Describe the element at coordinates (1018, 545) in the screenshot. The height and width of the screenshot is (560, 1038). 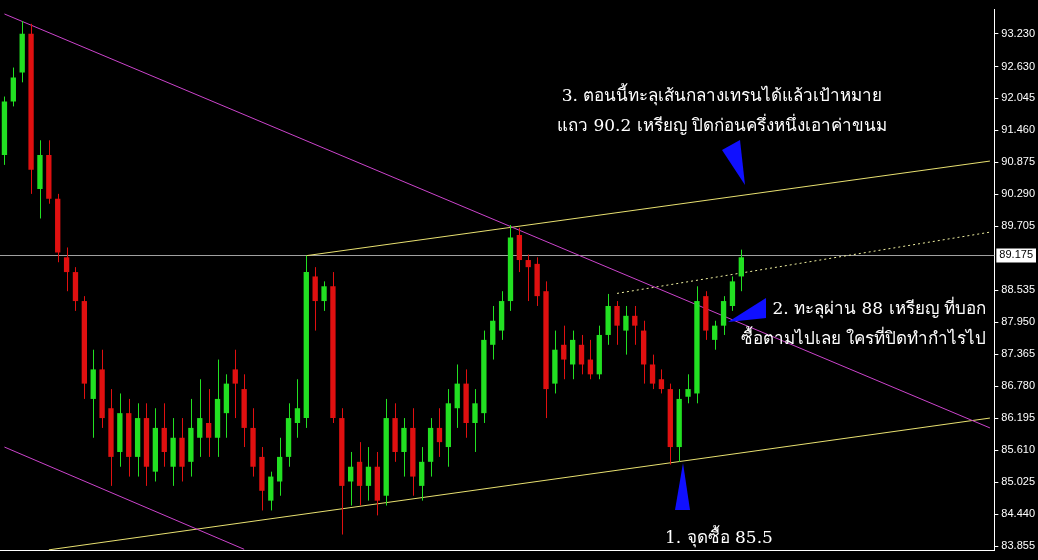
I see `y-tick-label: 83.855` at that location.